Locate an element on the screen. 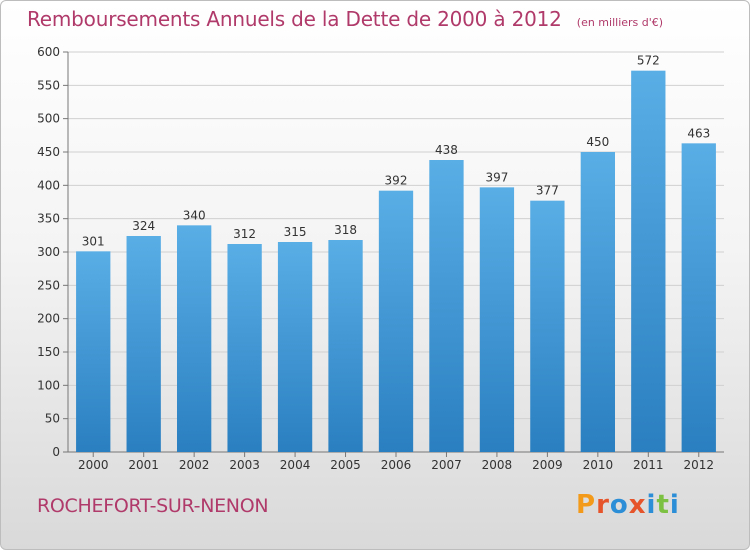  x-tick-label: 2005 is located at coordinates (345, 465).